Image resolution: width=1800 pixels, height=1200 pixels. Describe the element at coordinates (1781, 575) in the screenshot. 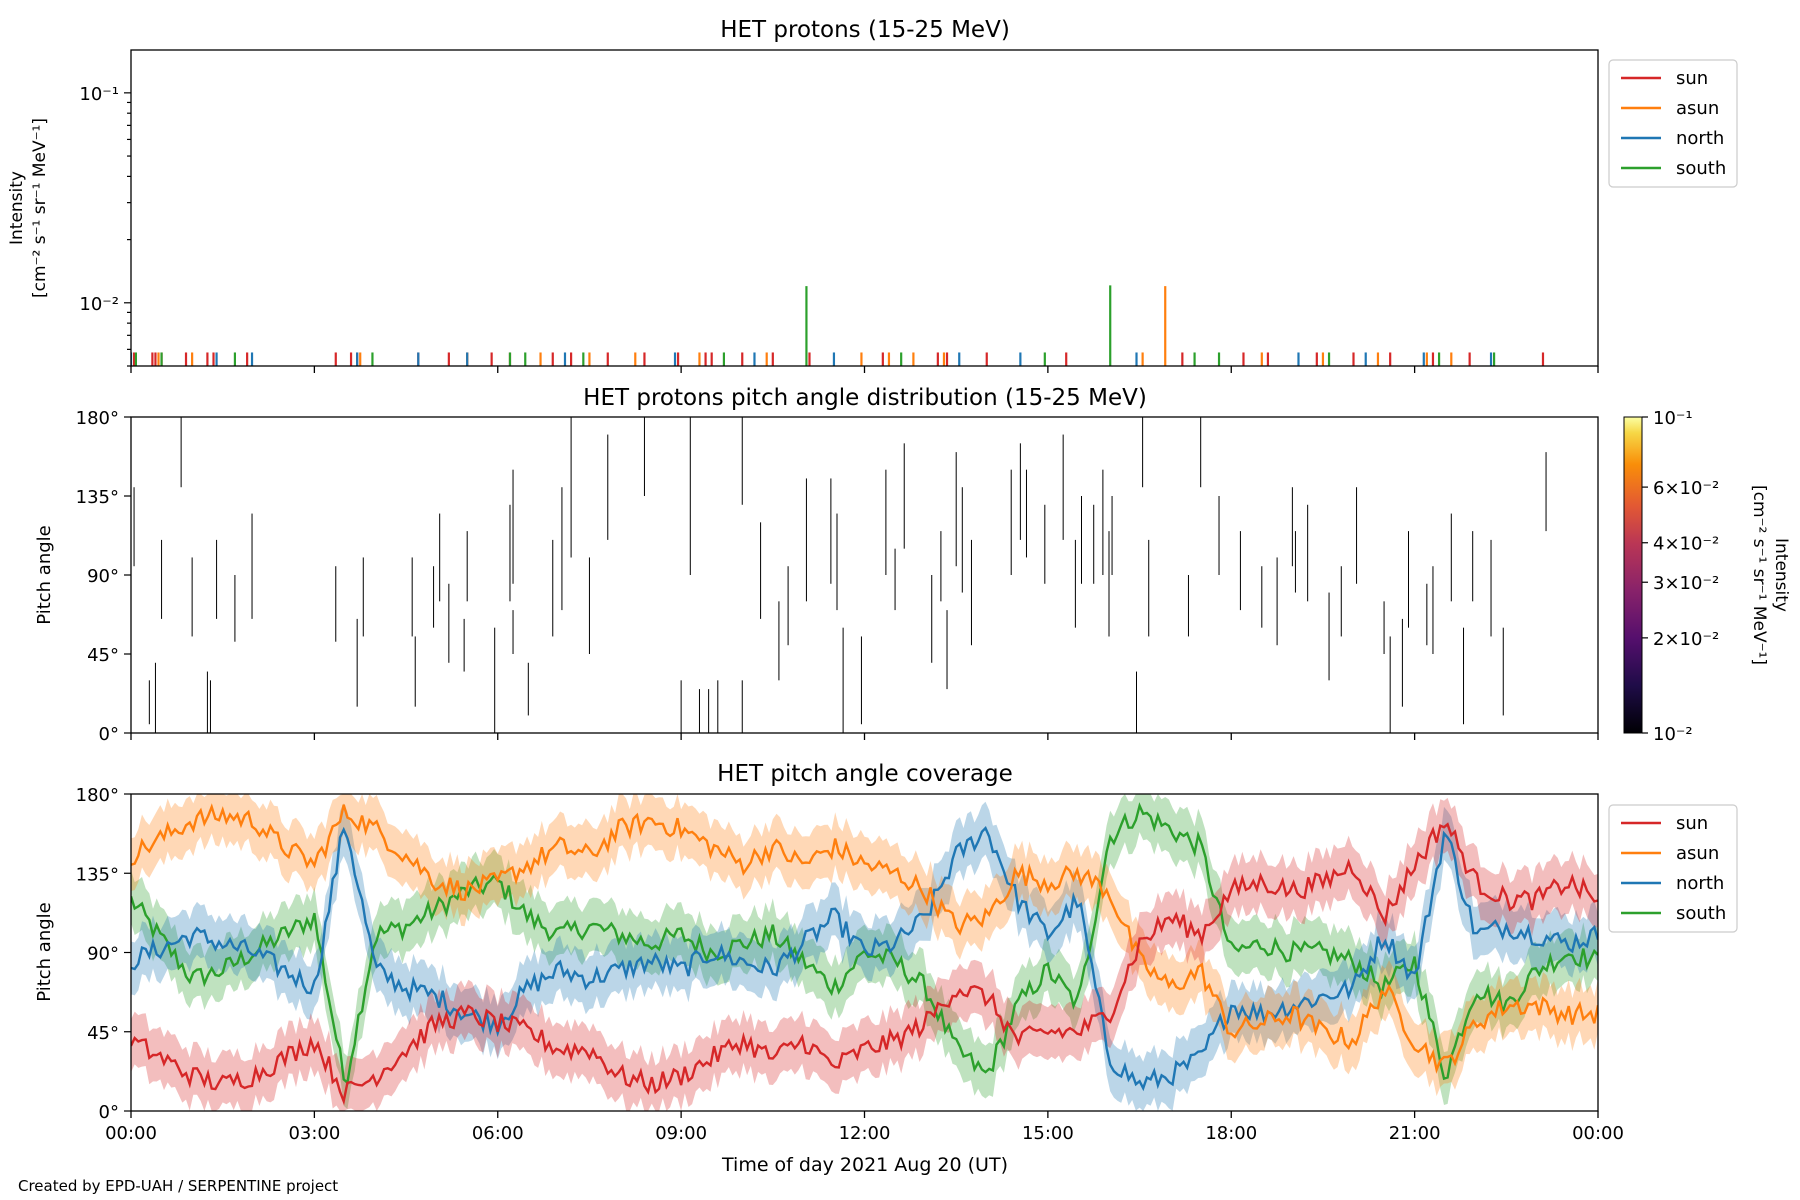

I see `colorbar-label-line: Intensity` at that location.